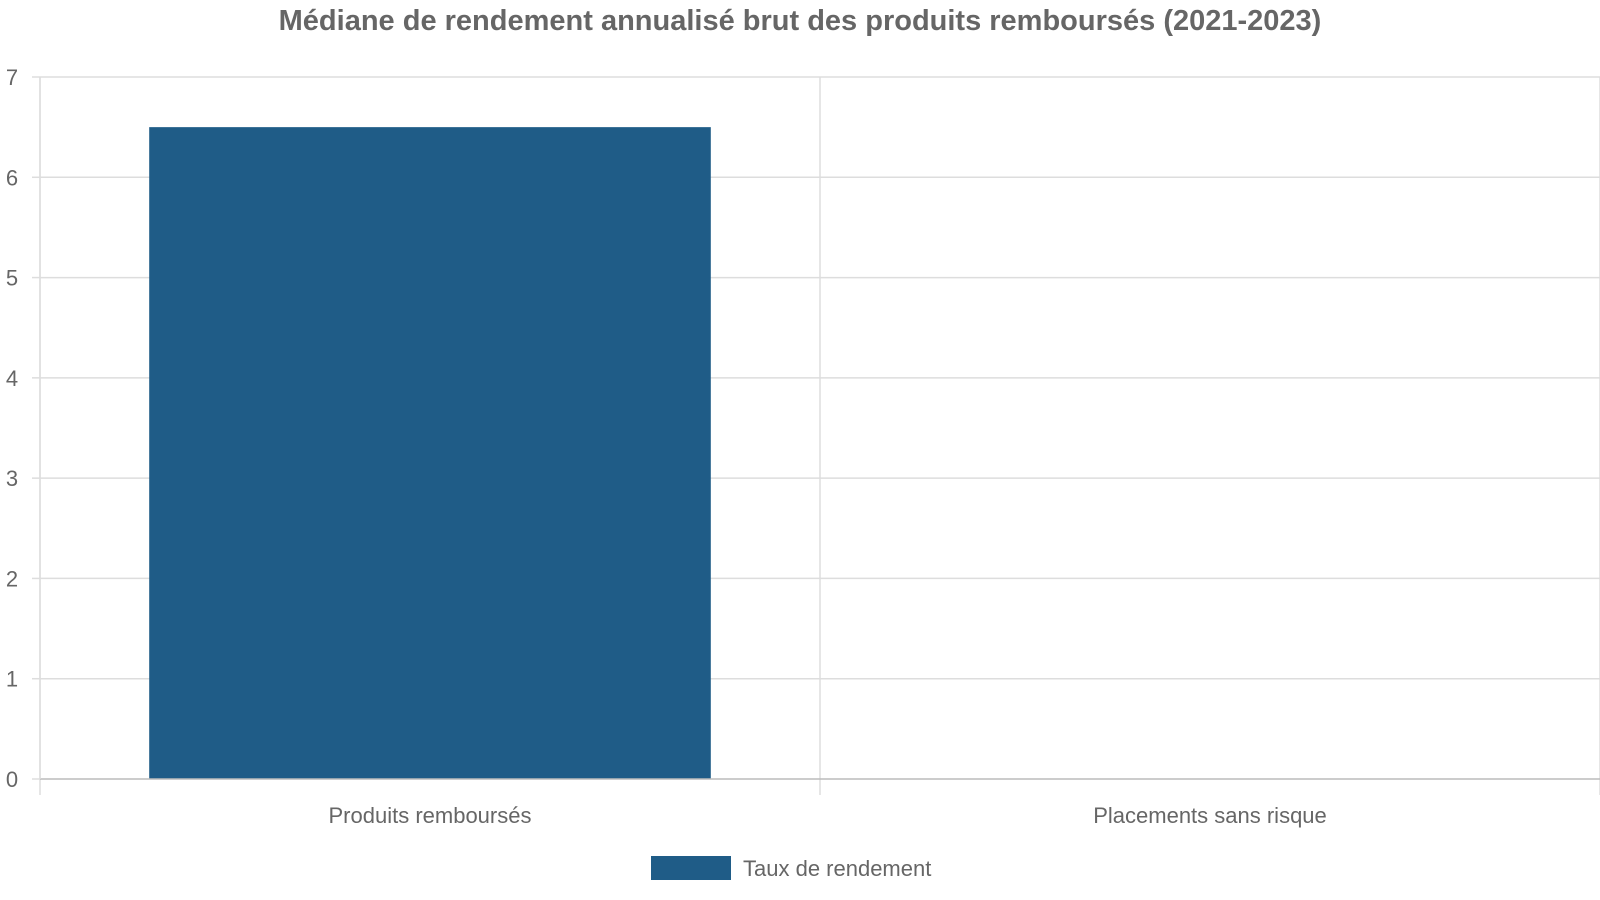 This screenshot has width=1600, height=900. What do you see at coordinates (12, 679) in the screenshot?
I see `y-tick-label: 1` at bounding box center [12, 679].